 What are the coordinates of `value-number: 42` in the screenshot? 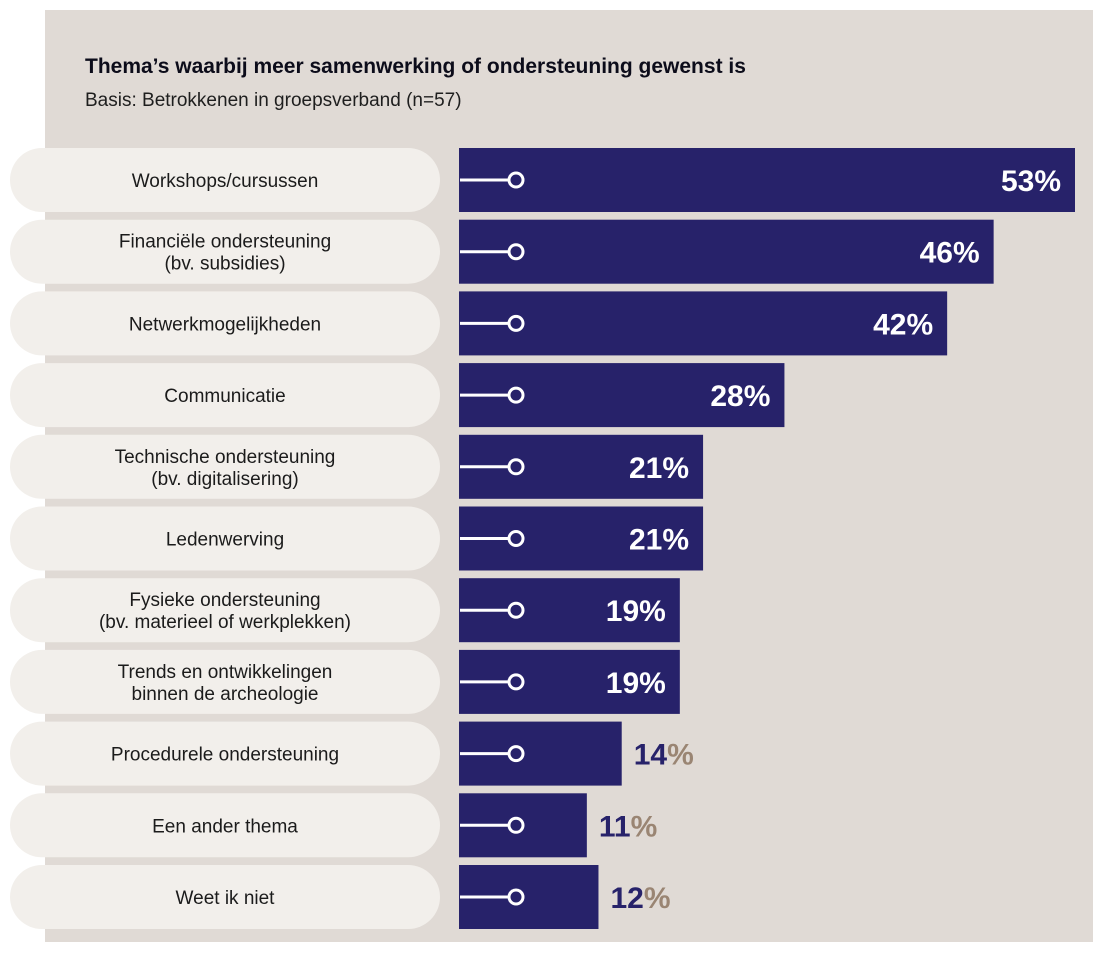 It's located at (889, 324).